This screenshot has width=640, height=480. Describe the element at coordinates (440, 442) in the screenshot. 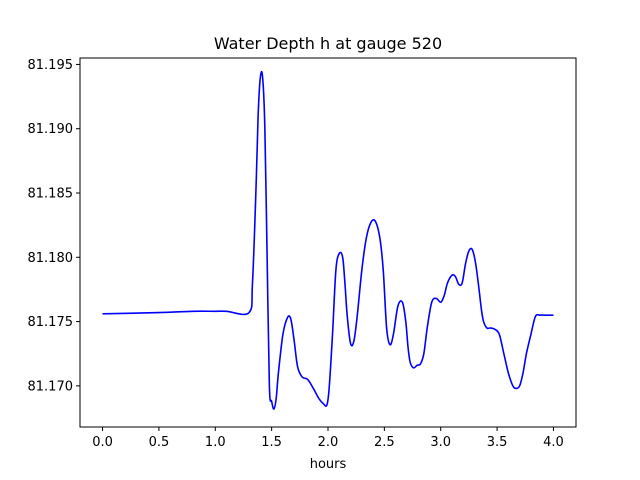

I see `x-tick-label: 3.0` at that location.